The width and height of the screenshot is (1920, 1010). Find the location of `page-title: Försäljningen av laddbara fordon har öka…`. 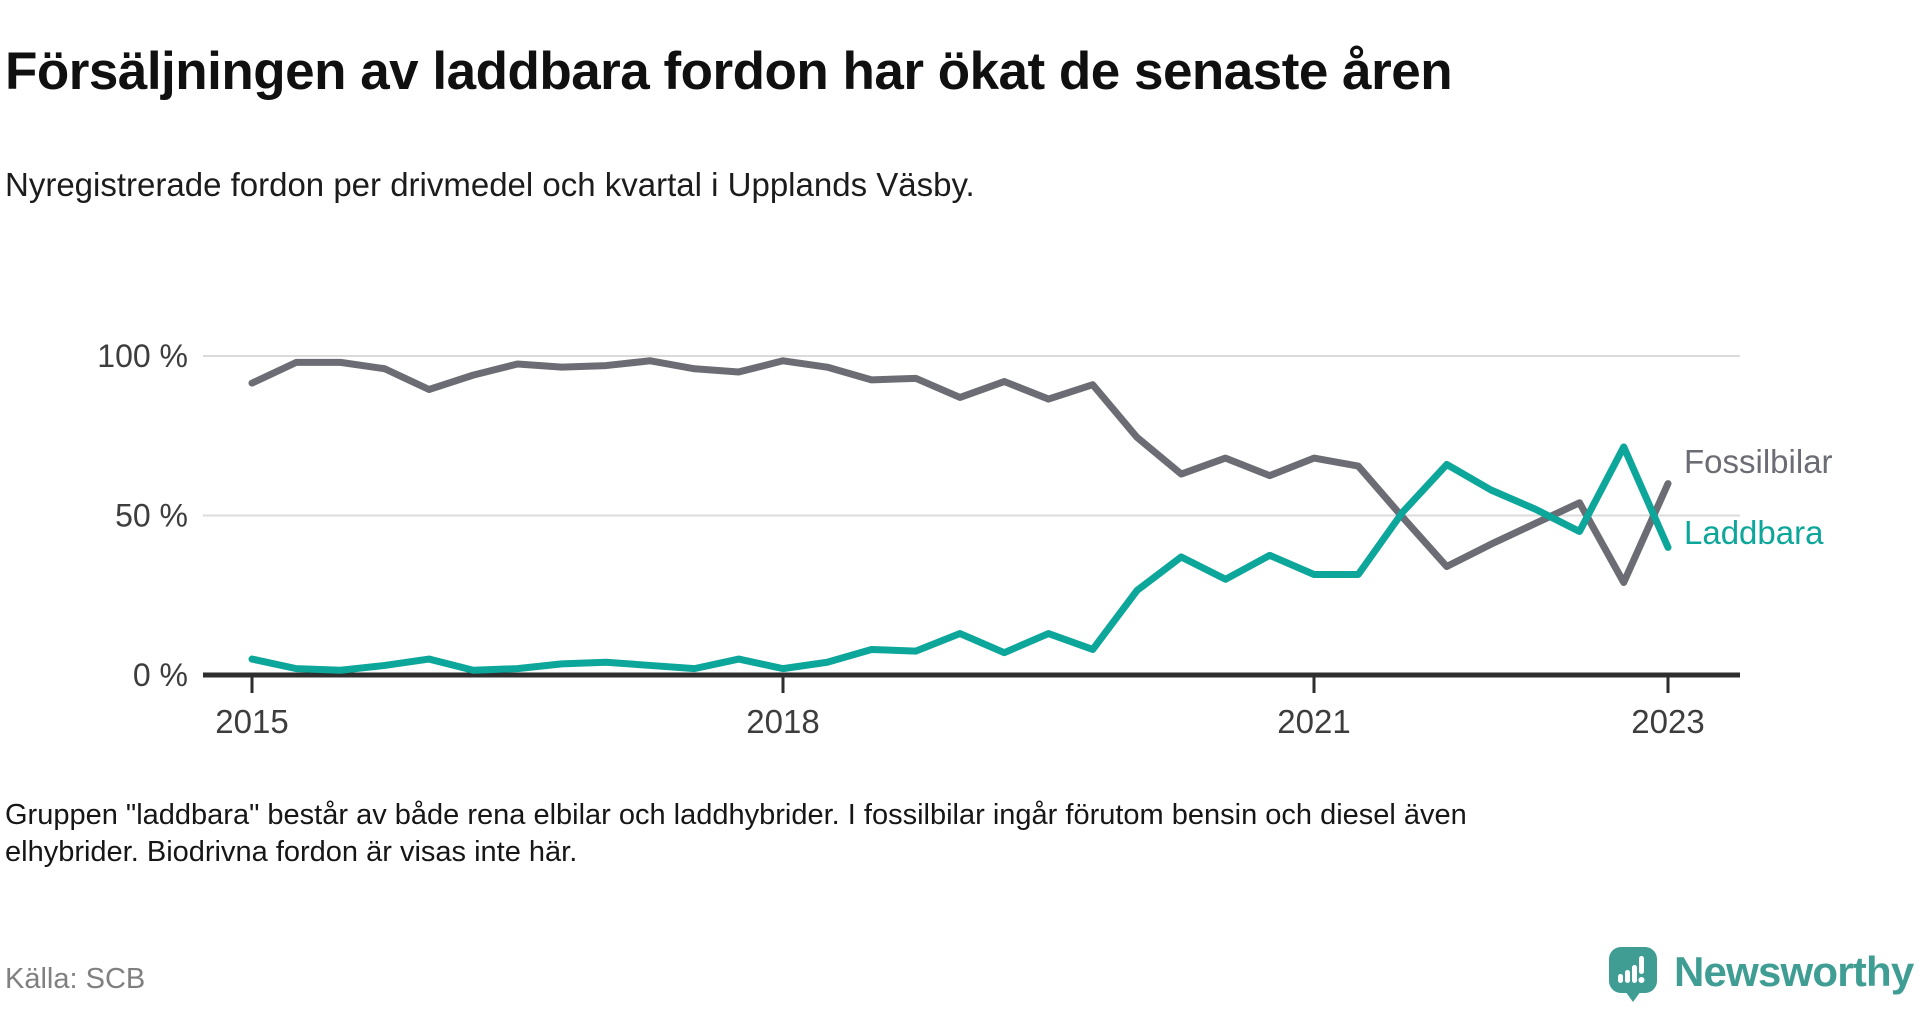

page-title: Försäljningen av laddbara fordon har öka… is located at coordinates (729, 71).